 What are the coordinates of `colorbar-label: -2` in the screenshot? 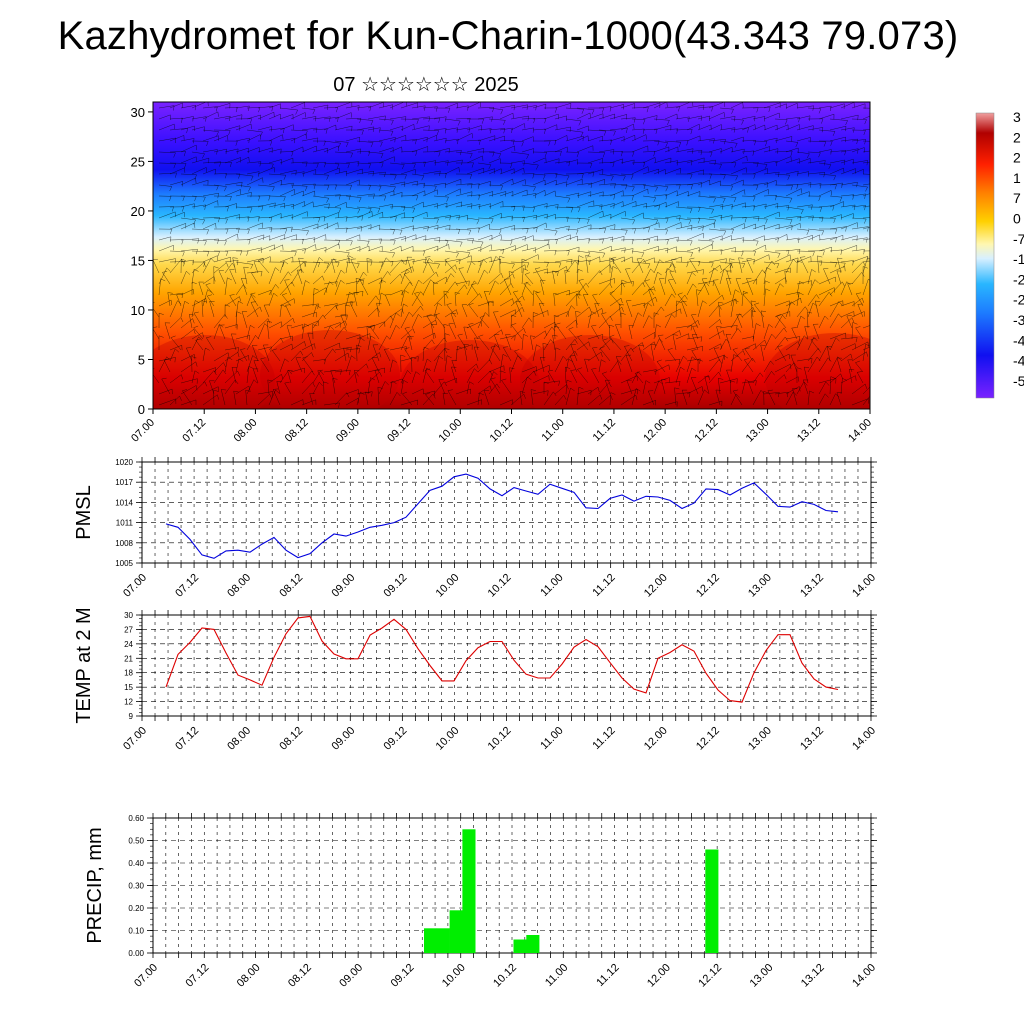 It's located at (1018, 300).